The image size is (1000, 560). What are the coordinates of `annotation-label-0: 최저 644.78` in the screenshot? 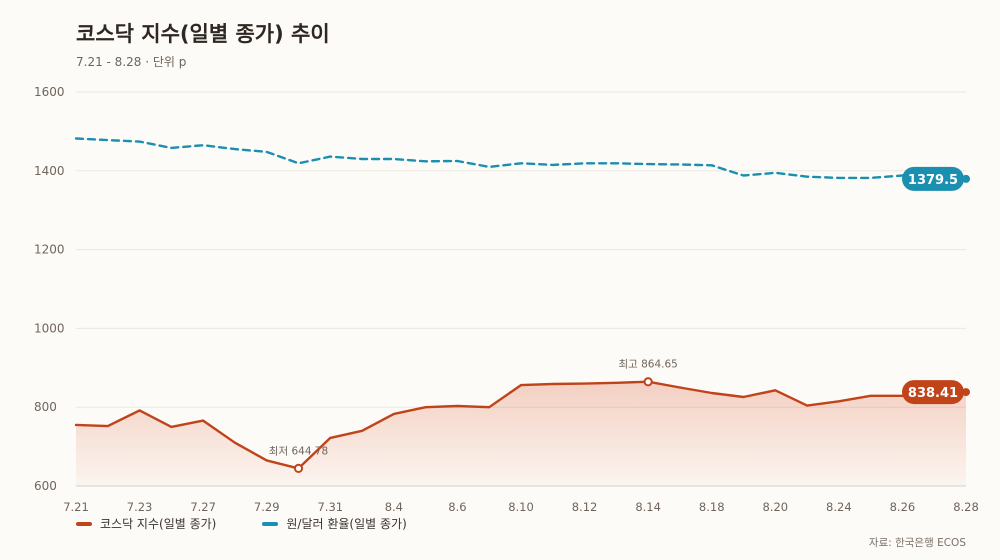 It's located at (298, 451).